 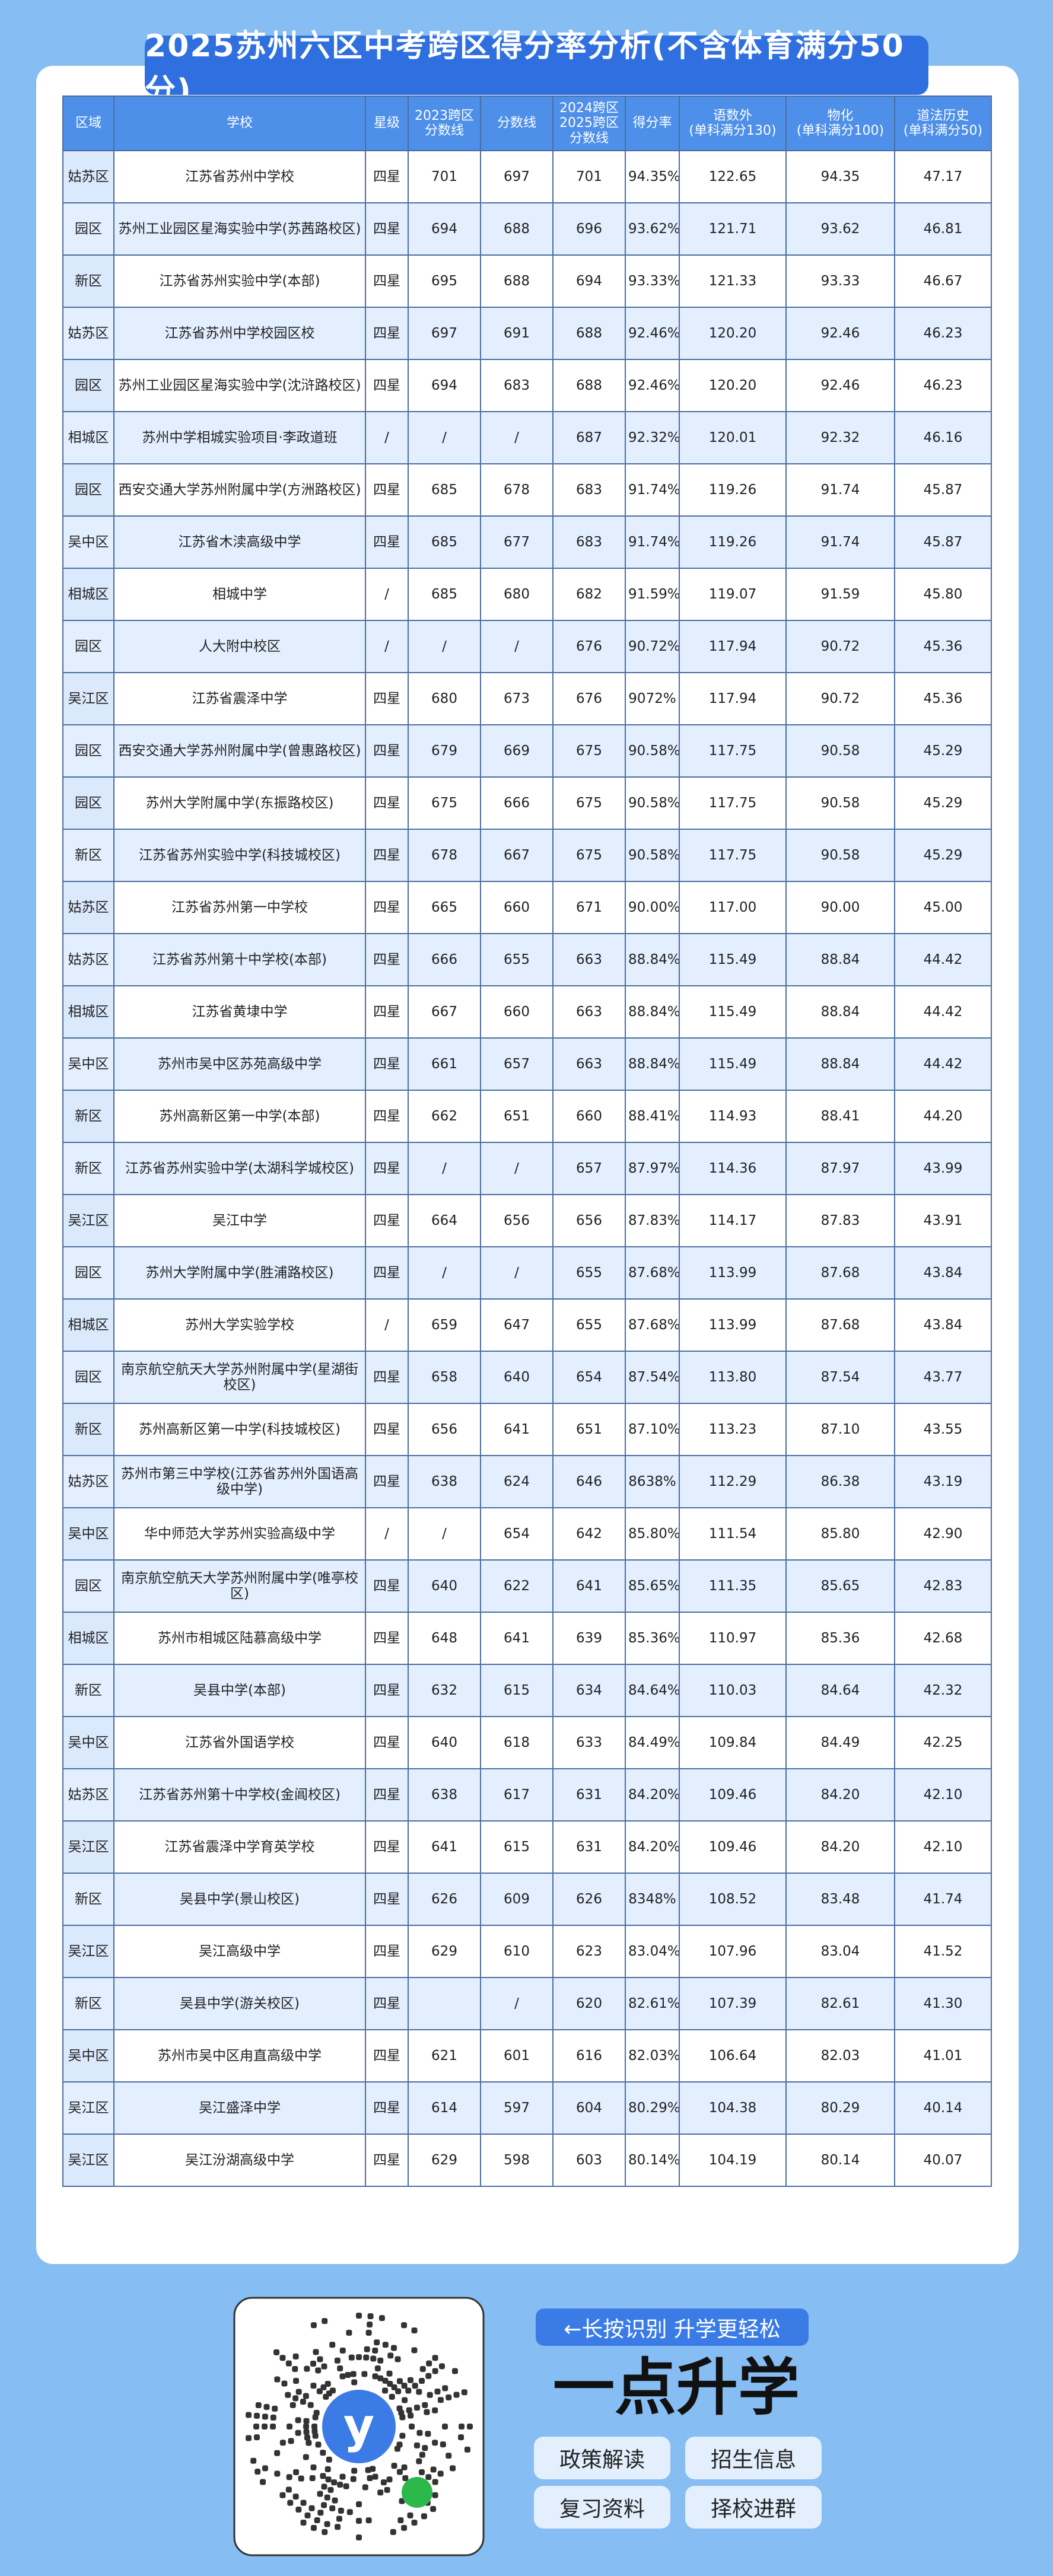 I want to click on table-cell: 87.68%, so click(x=652, y=1273).